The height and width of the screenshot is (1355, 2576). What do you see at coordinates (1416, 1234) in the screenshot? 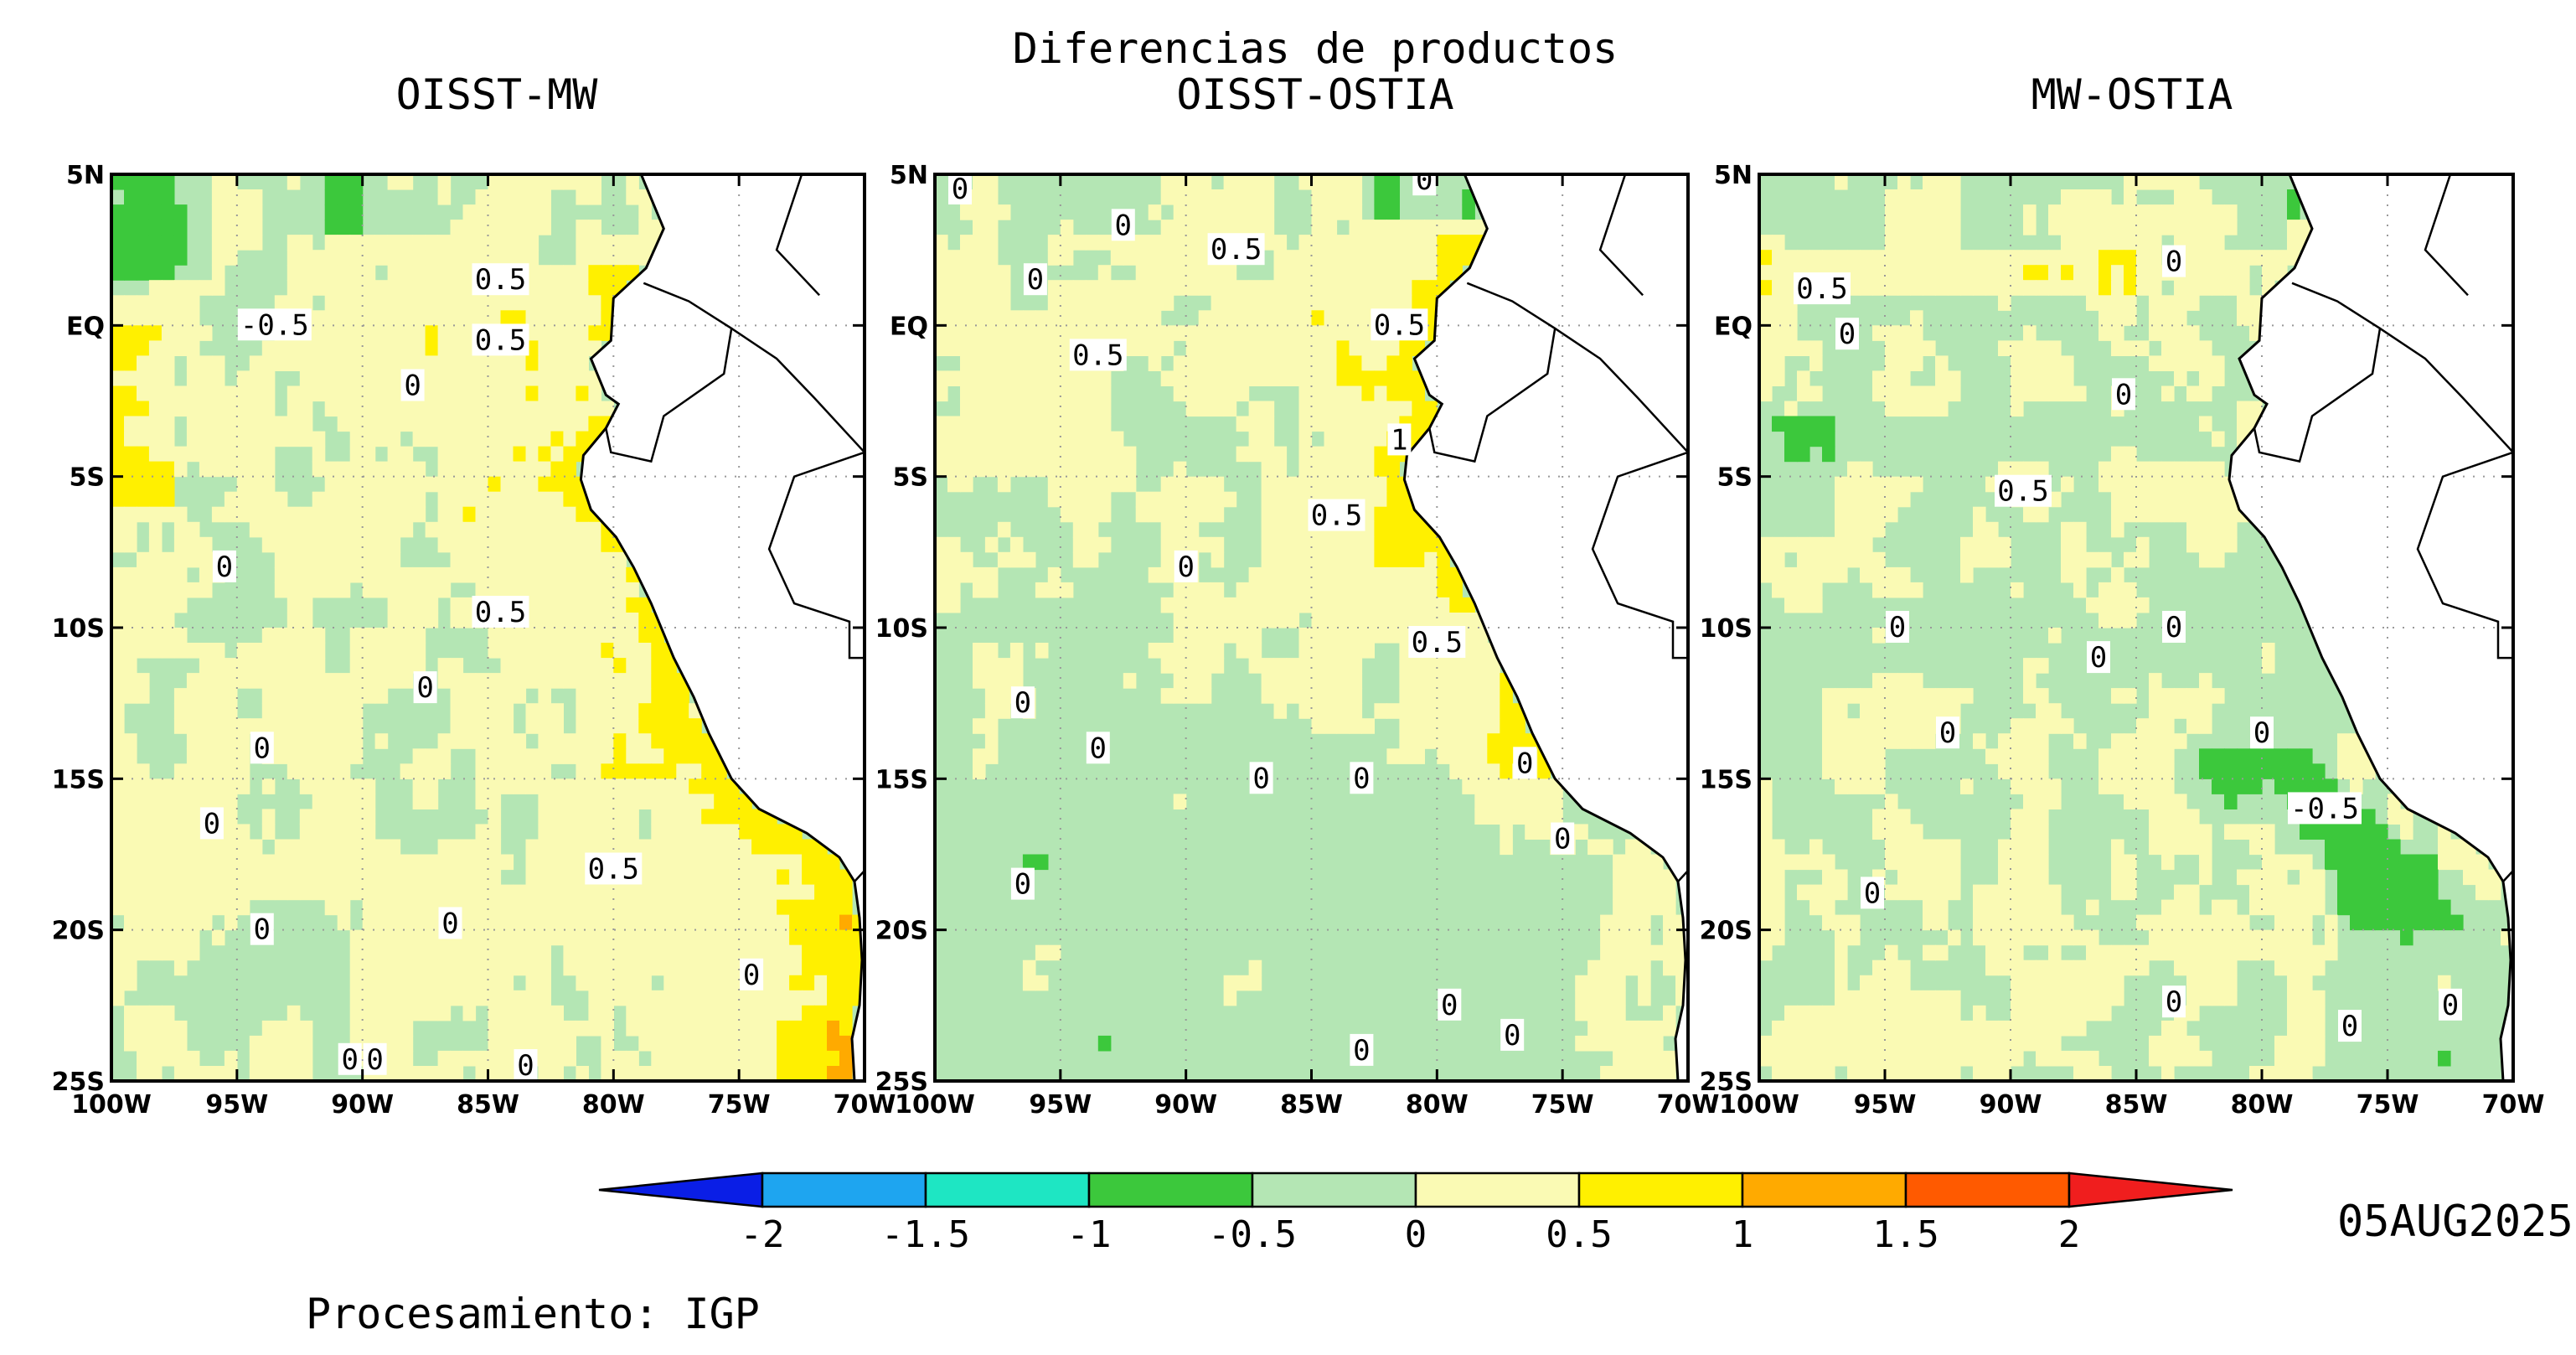
I see `colorbar-label: 0` at bounding box center [1416, 1234].